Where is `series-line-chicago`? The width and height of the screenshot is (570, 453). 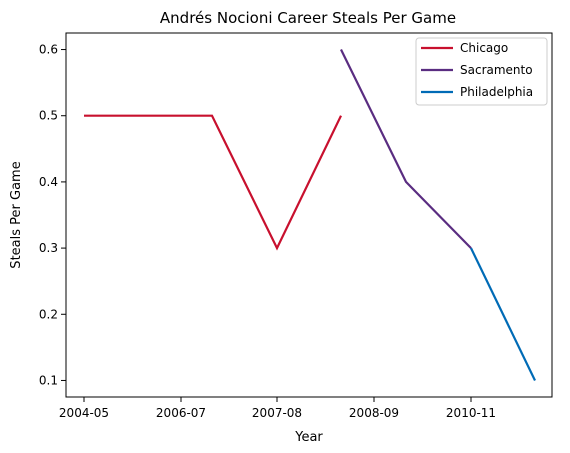 series-line-chicago is located at coordinates (213, 182).